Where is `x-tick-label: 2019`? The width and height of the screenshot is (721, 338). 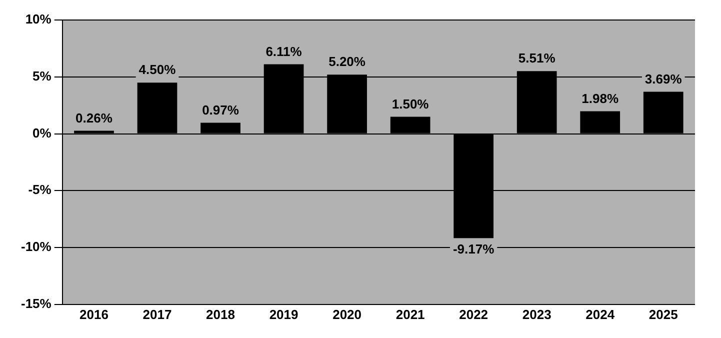
x-tick-label: 2019 is located at coordinates (283, 314).